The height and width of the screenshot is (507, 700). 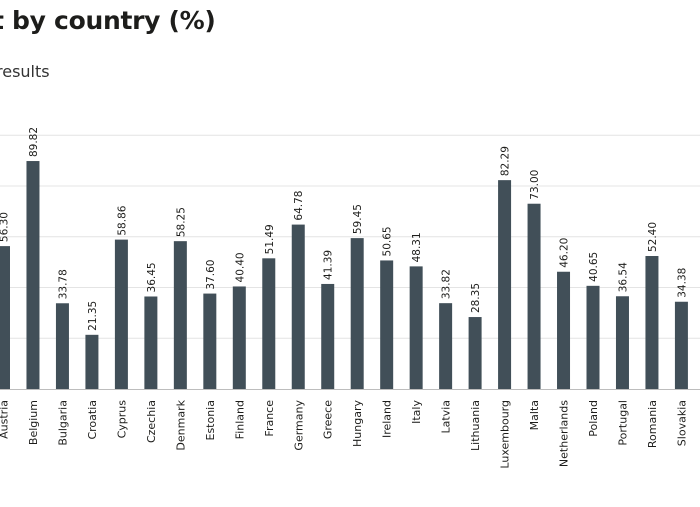 What do you see at coordinates (121, 314) in the screenshot?
I see `bar-cyprus` at bounding box center [121, 314].